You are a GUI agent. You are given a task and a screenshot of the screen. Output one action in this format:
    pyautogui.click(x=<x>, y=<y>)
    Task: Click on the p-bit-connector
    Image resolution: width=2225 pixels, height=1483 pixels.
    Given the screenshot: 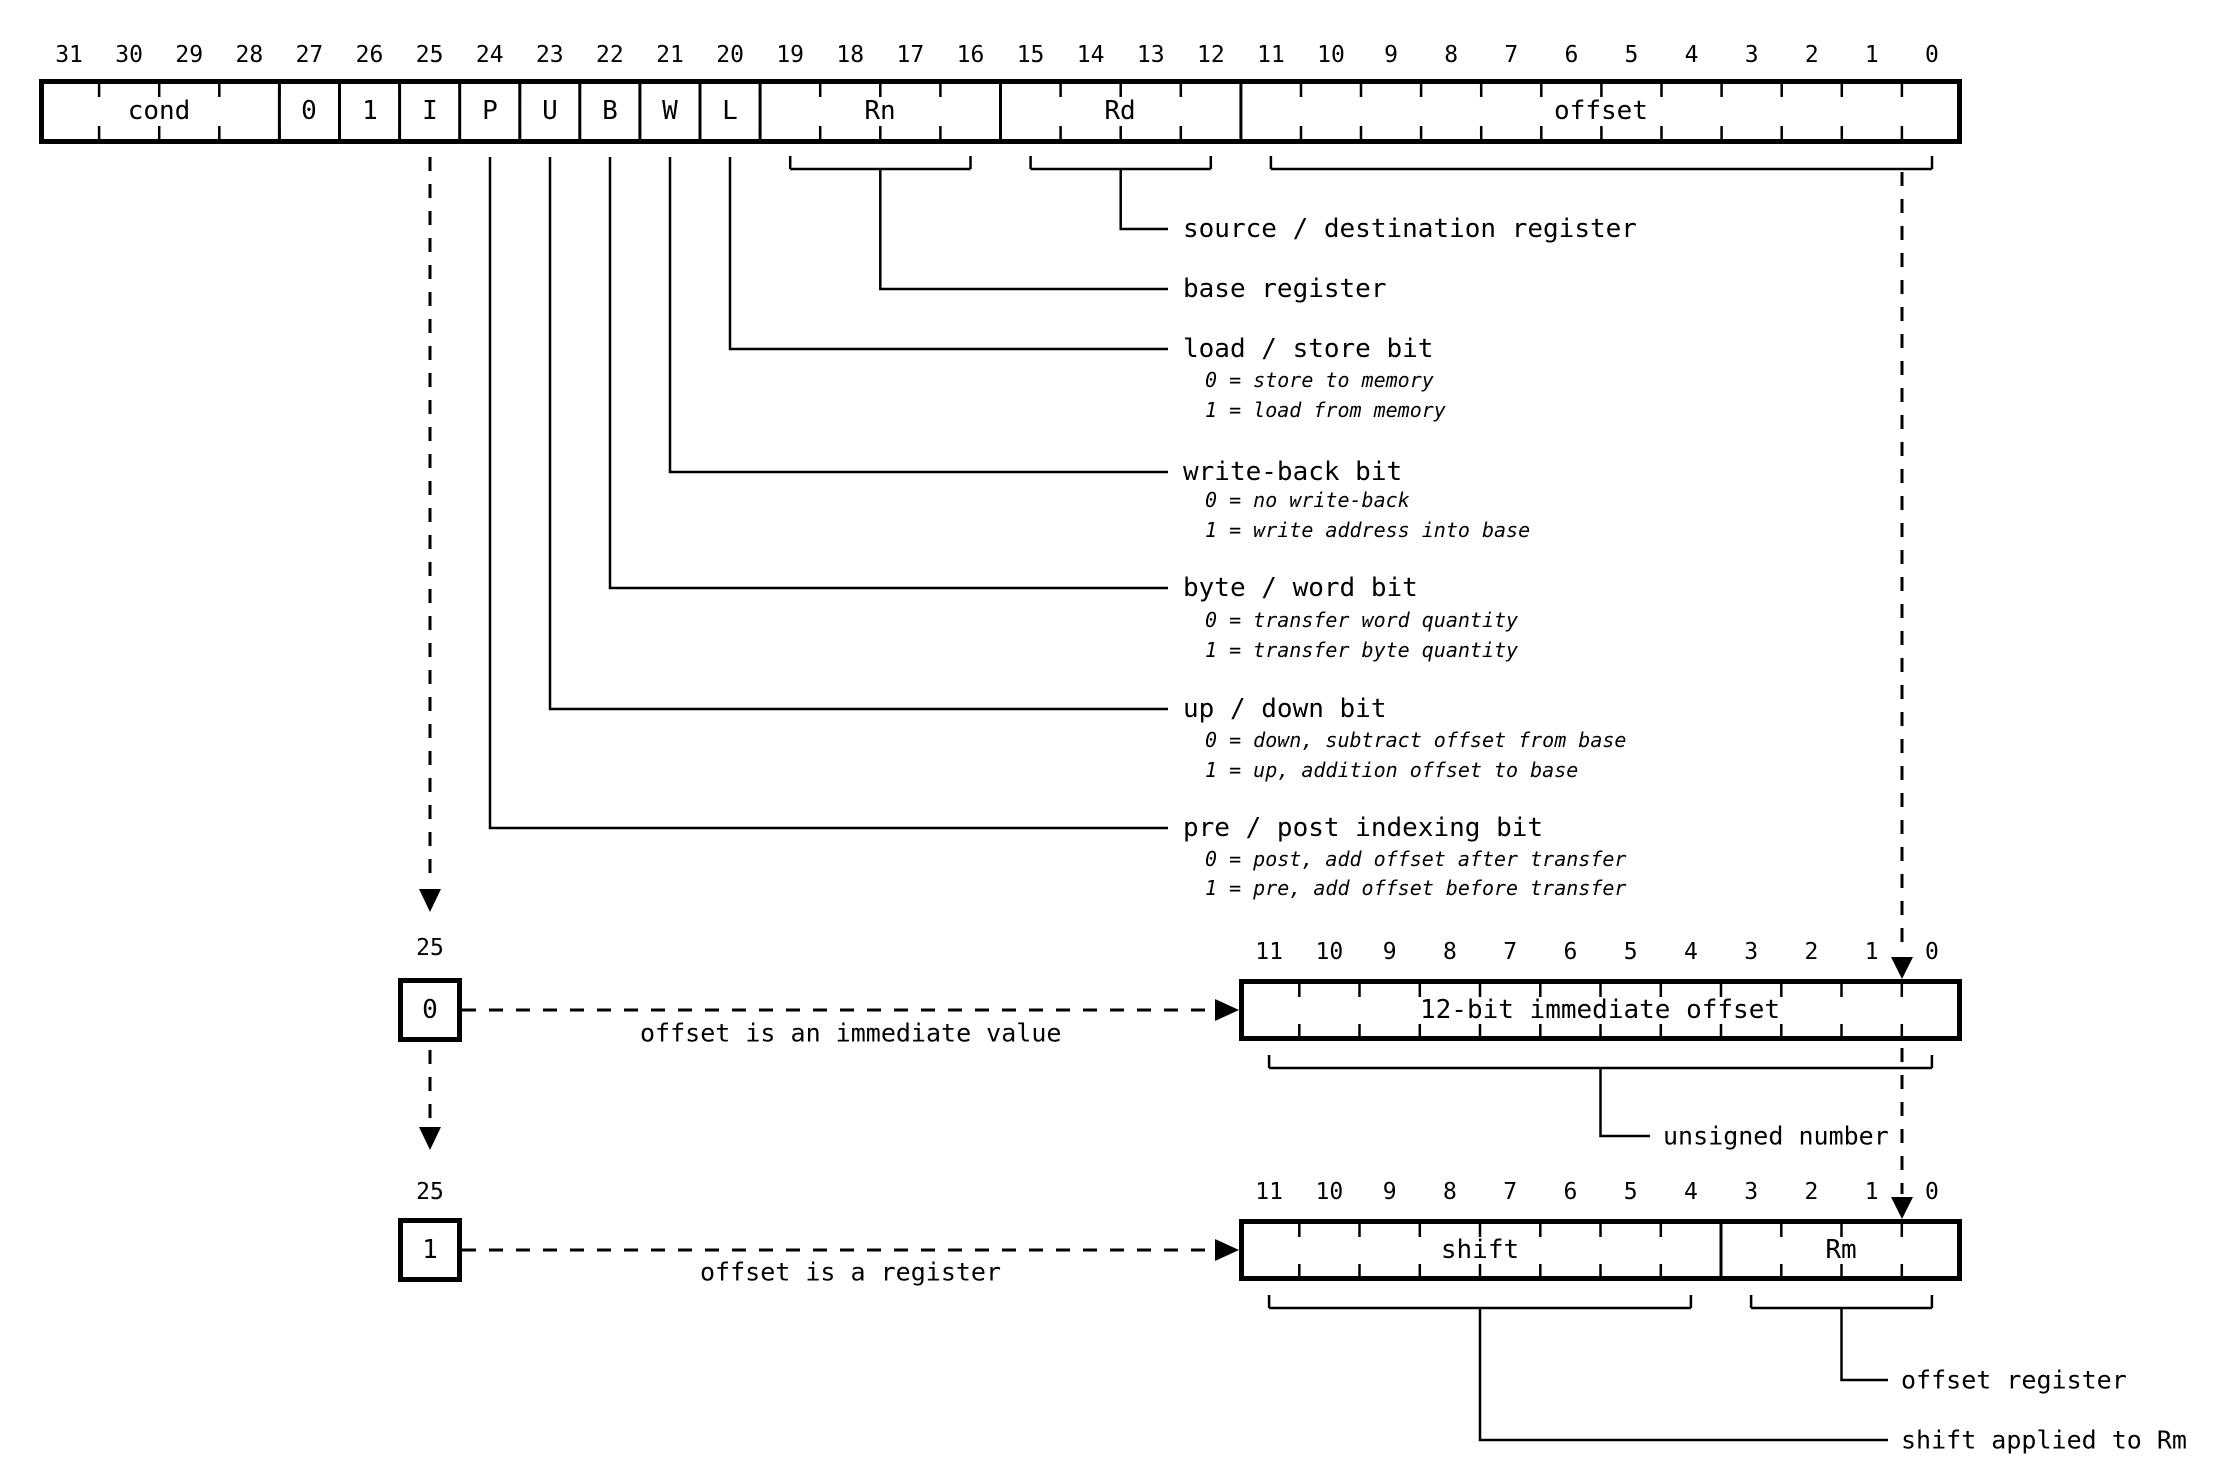 What is the action you would take?
    pyautogui.click(x=828, y=493)
    